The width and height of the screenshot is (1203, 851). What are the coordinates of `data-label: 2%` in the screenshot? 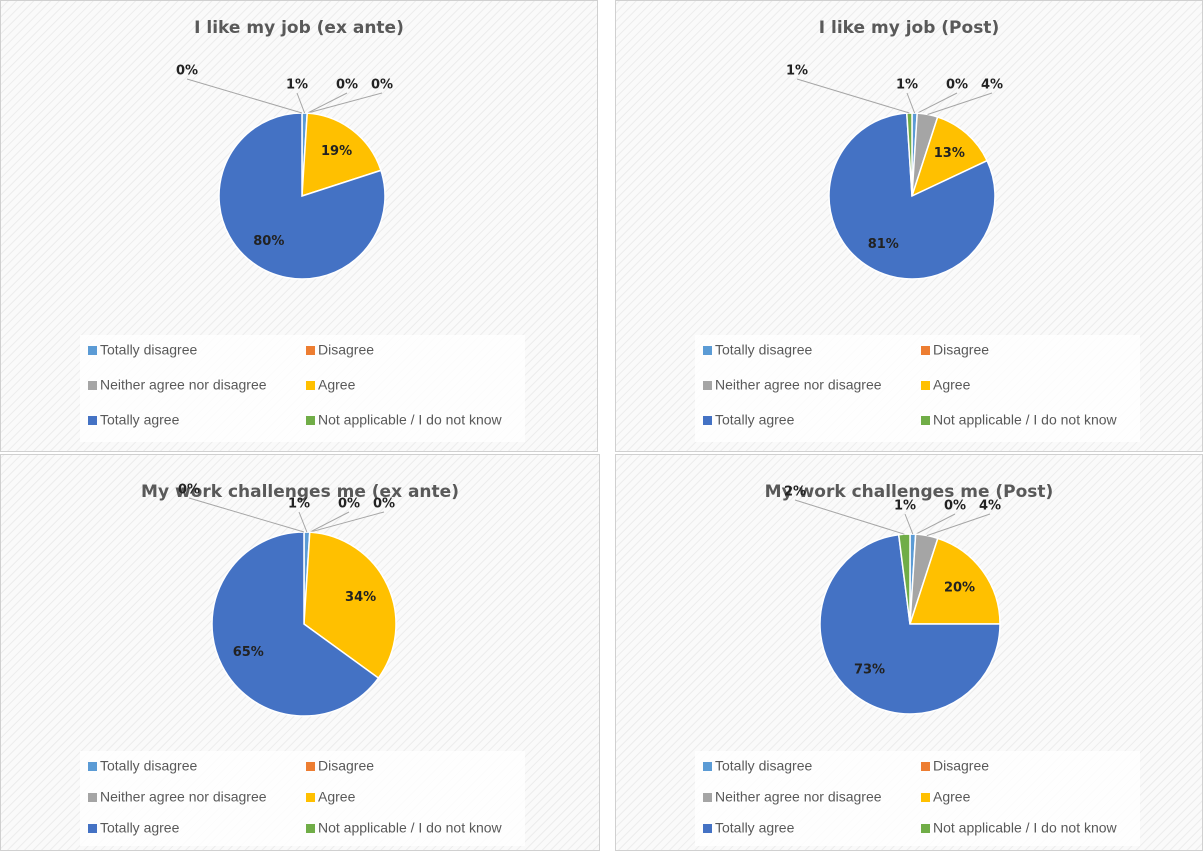 It's located at (795, 492).